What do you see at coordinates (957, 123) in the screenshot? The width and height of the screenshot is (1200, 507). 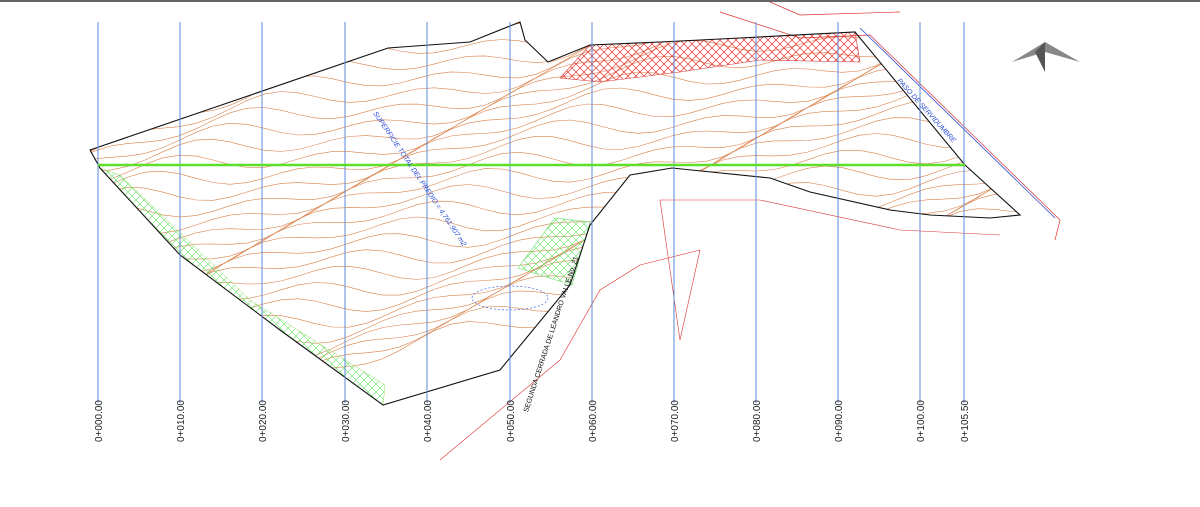 I see `easement-line` at bounding box center [957, 123].